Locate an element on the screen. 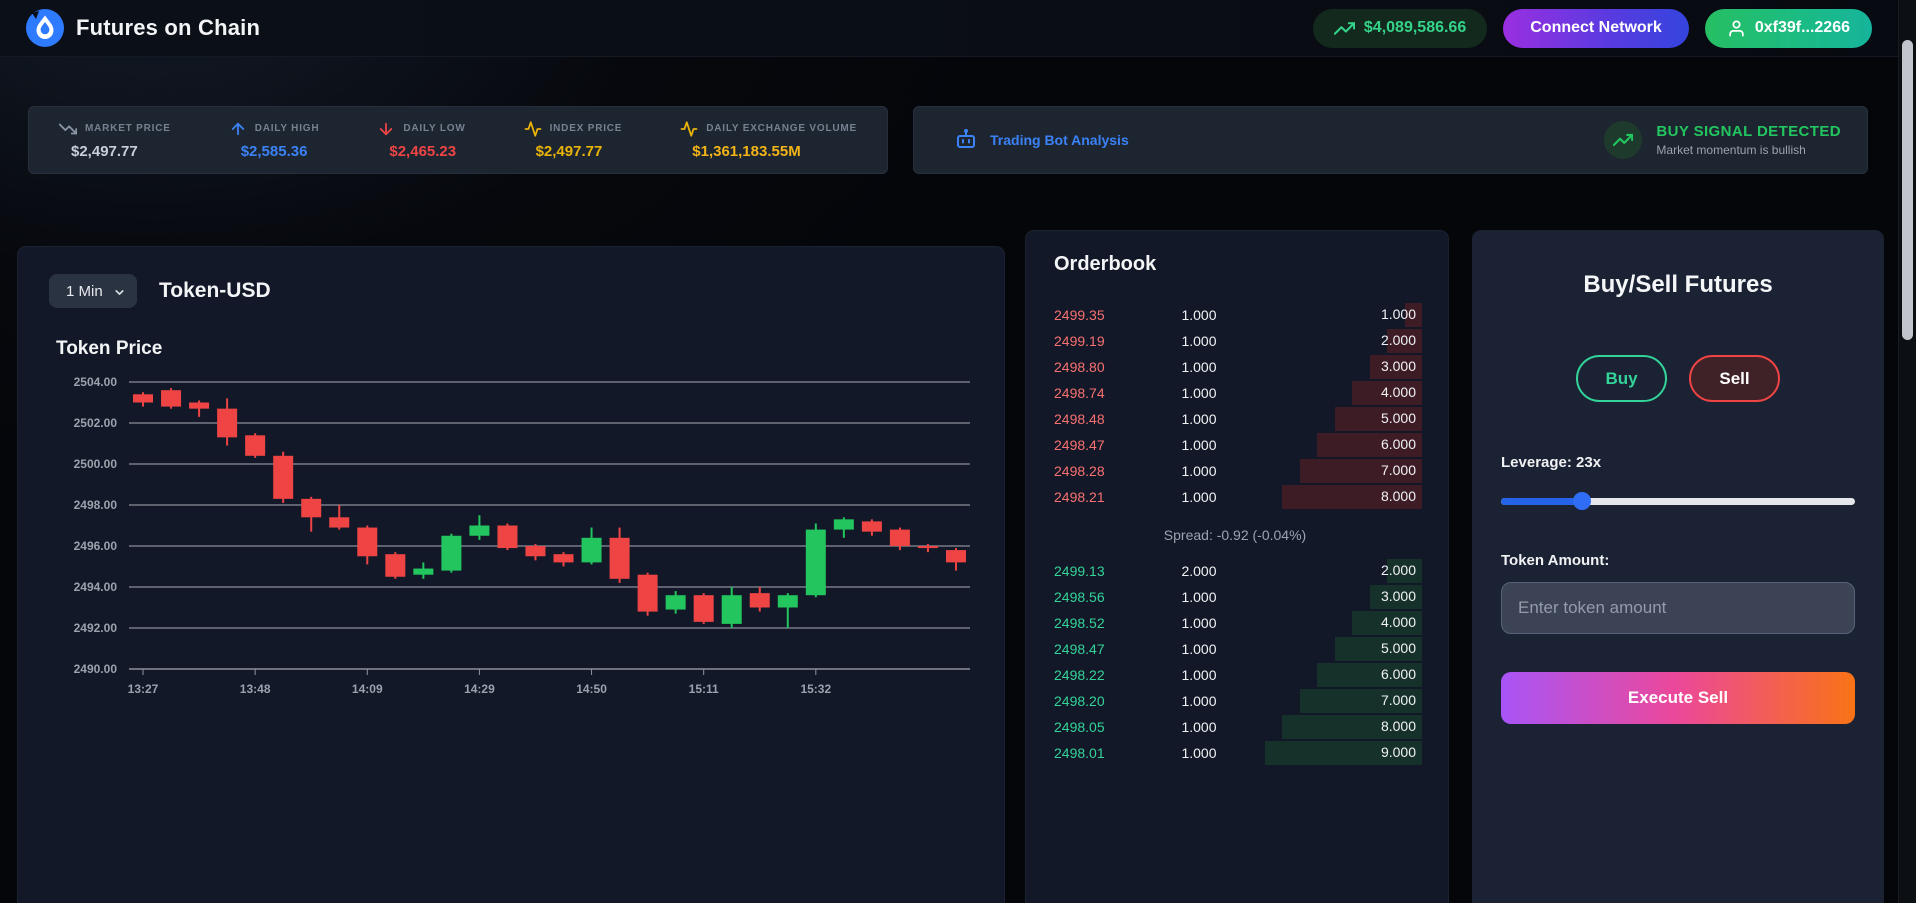 Image resolution: width=1916 pixels, height=903 pixels. order-price: 2498.01 is located at coordinates (1079, 753).